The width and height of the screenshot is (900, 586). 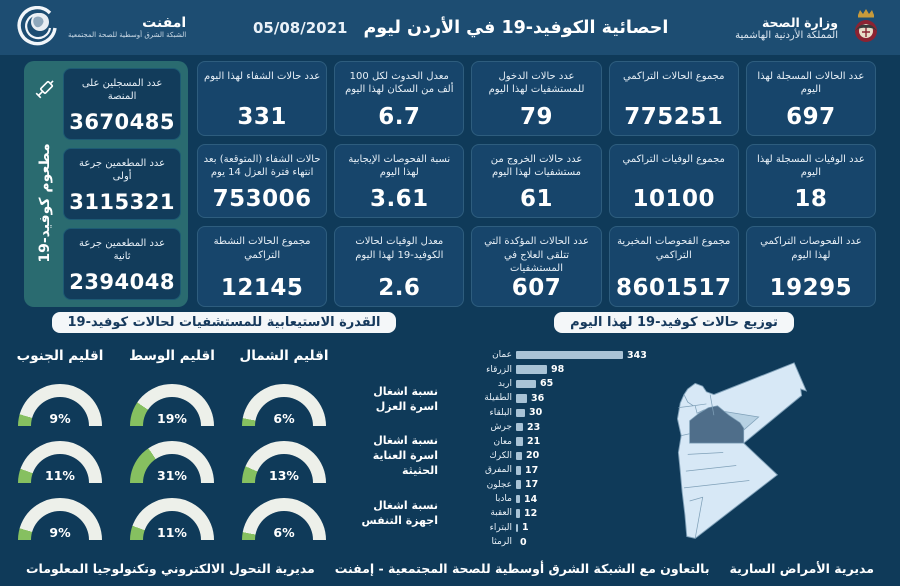 What do you see at coordinates (405, 398) in the screenshot?
I see `gauge-row-label: نسبة اشغال اسرة العزل` at bounding box center [405, 398].